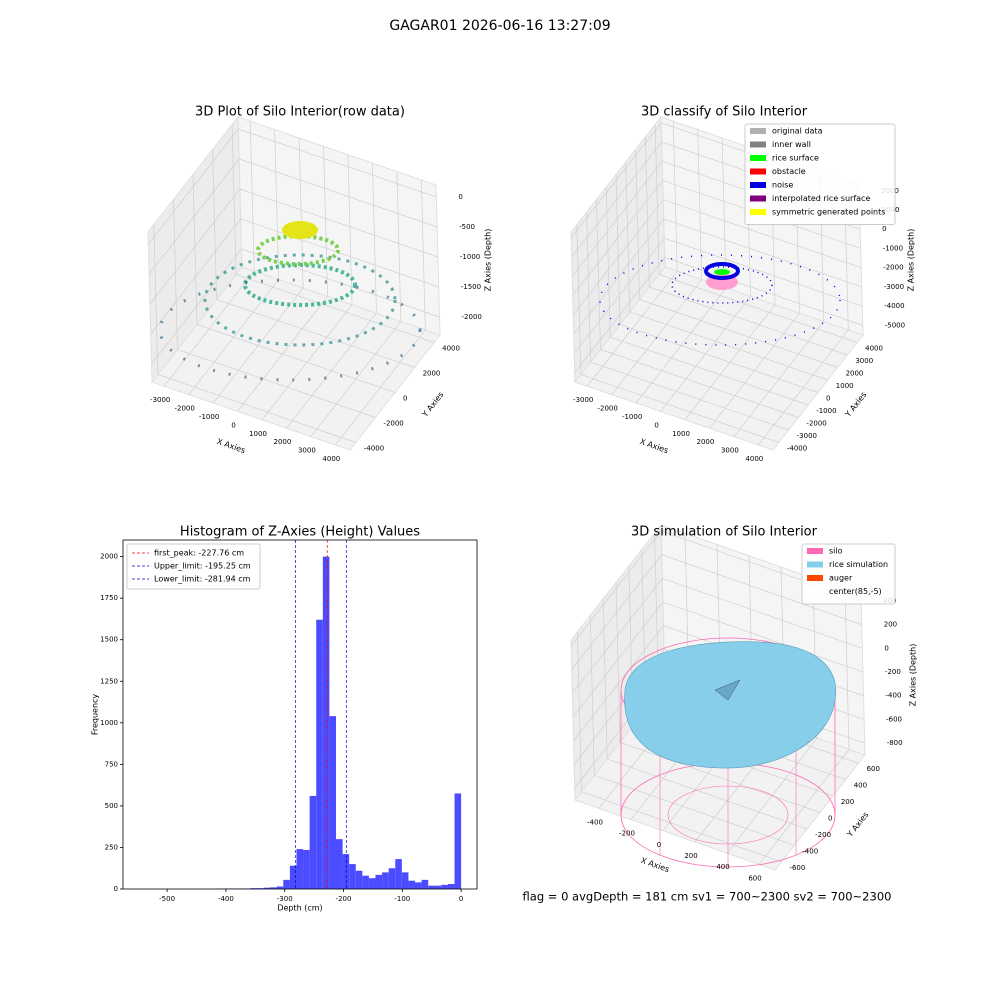  I want to click on legend-box, so click(193, 566).